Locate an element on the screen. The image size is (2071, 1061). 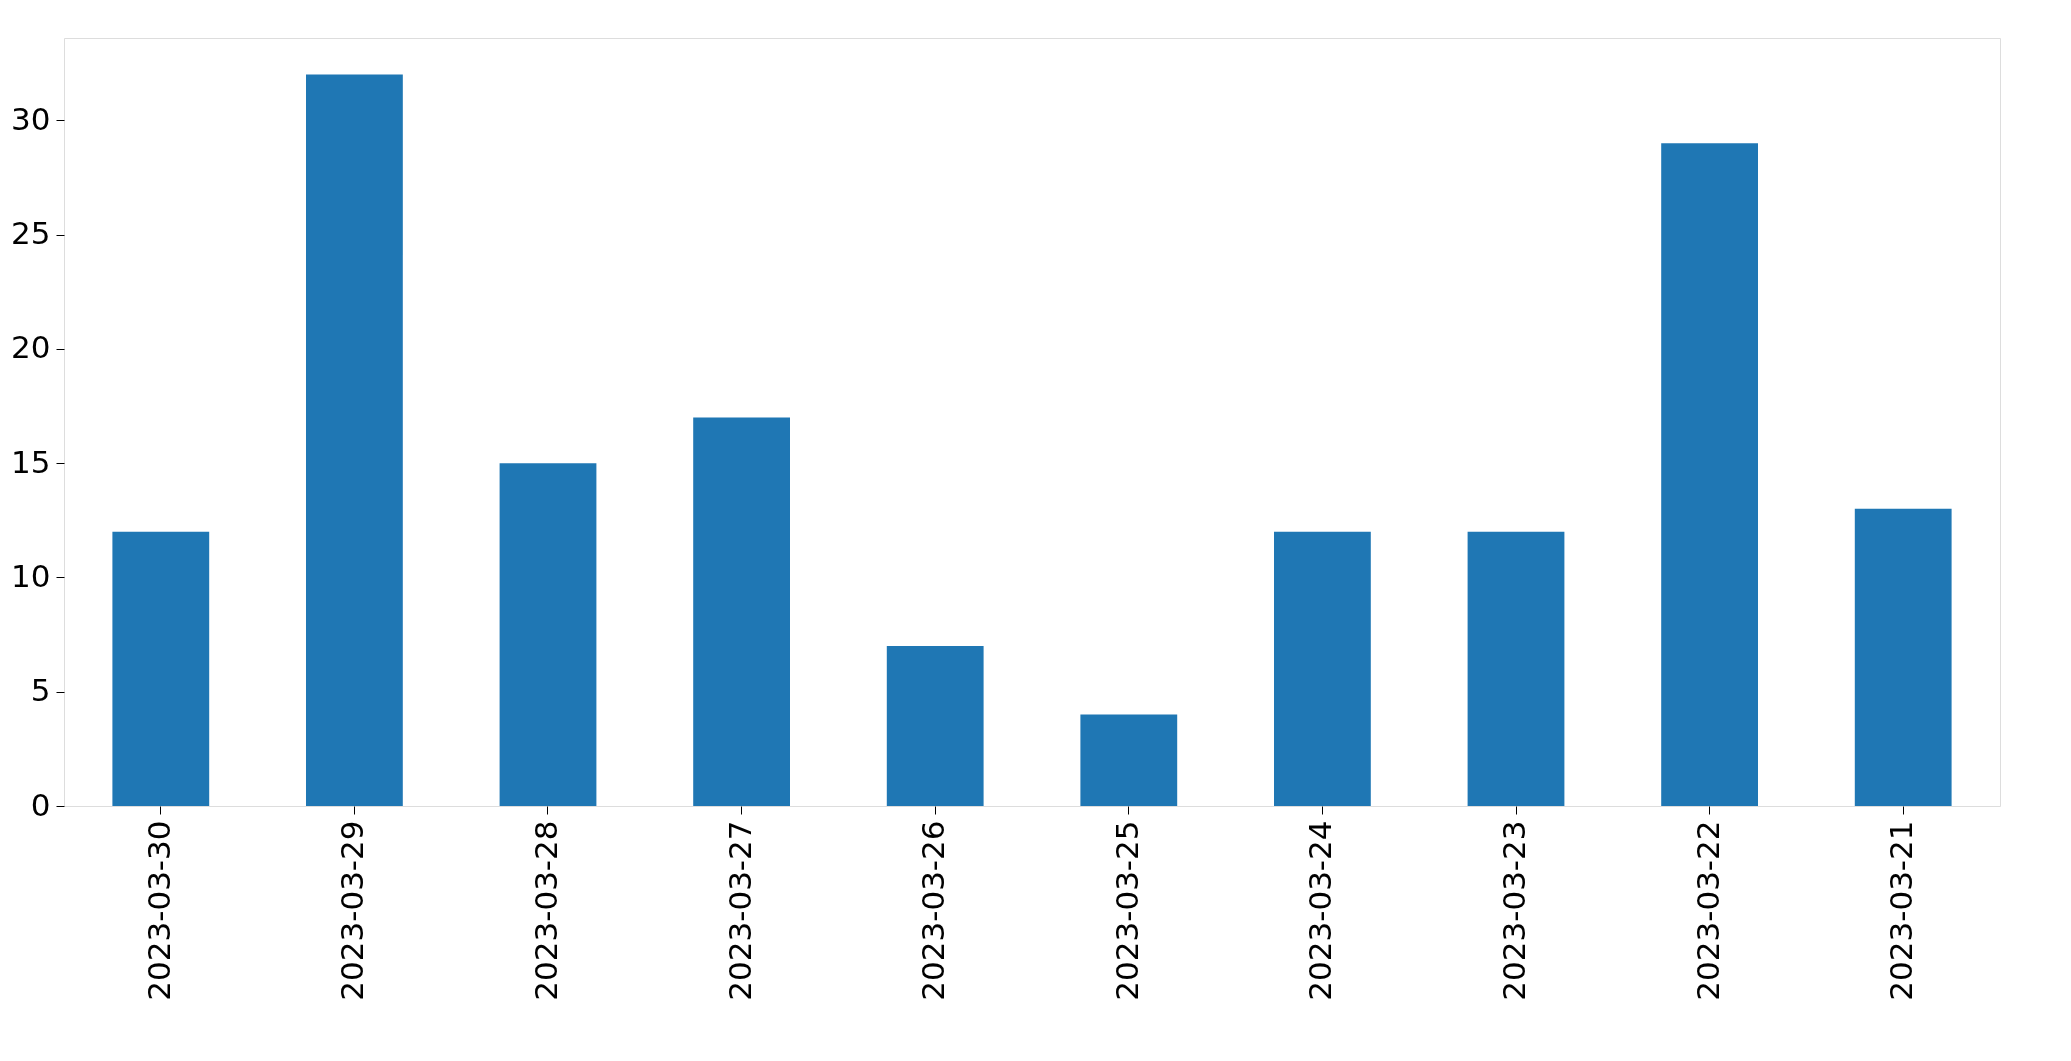
y-tick-label: 0 is located at coordinates (40, 804).